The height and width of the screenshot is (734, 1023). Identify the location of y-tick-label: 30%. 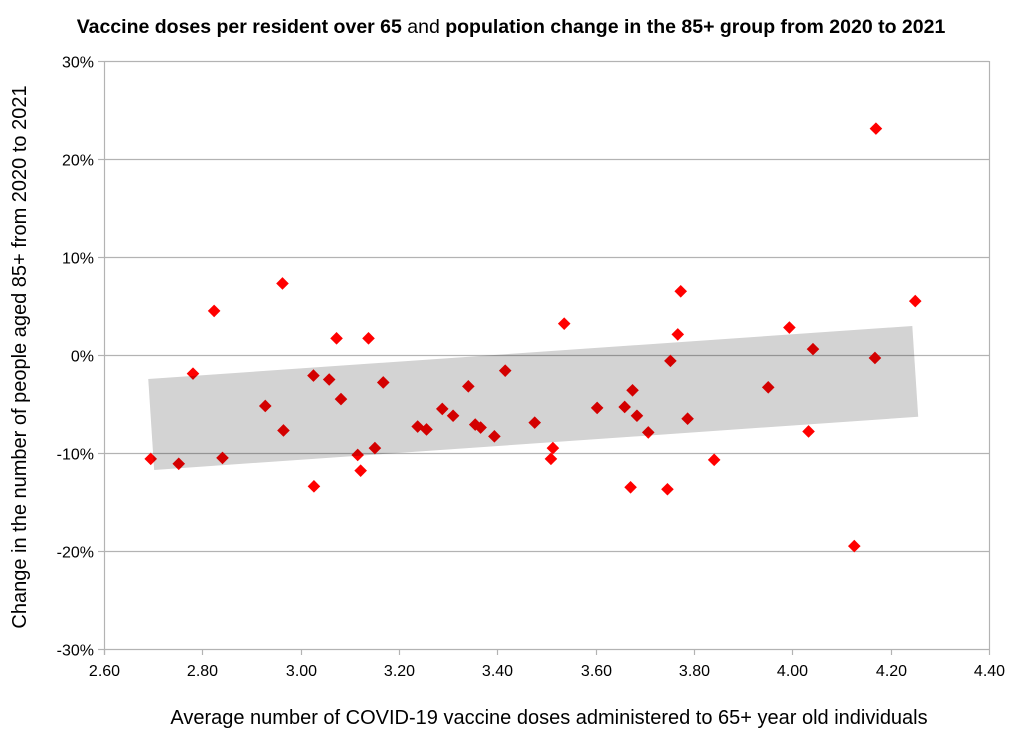
(78, 63).